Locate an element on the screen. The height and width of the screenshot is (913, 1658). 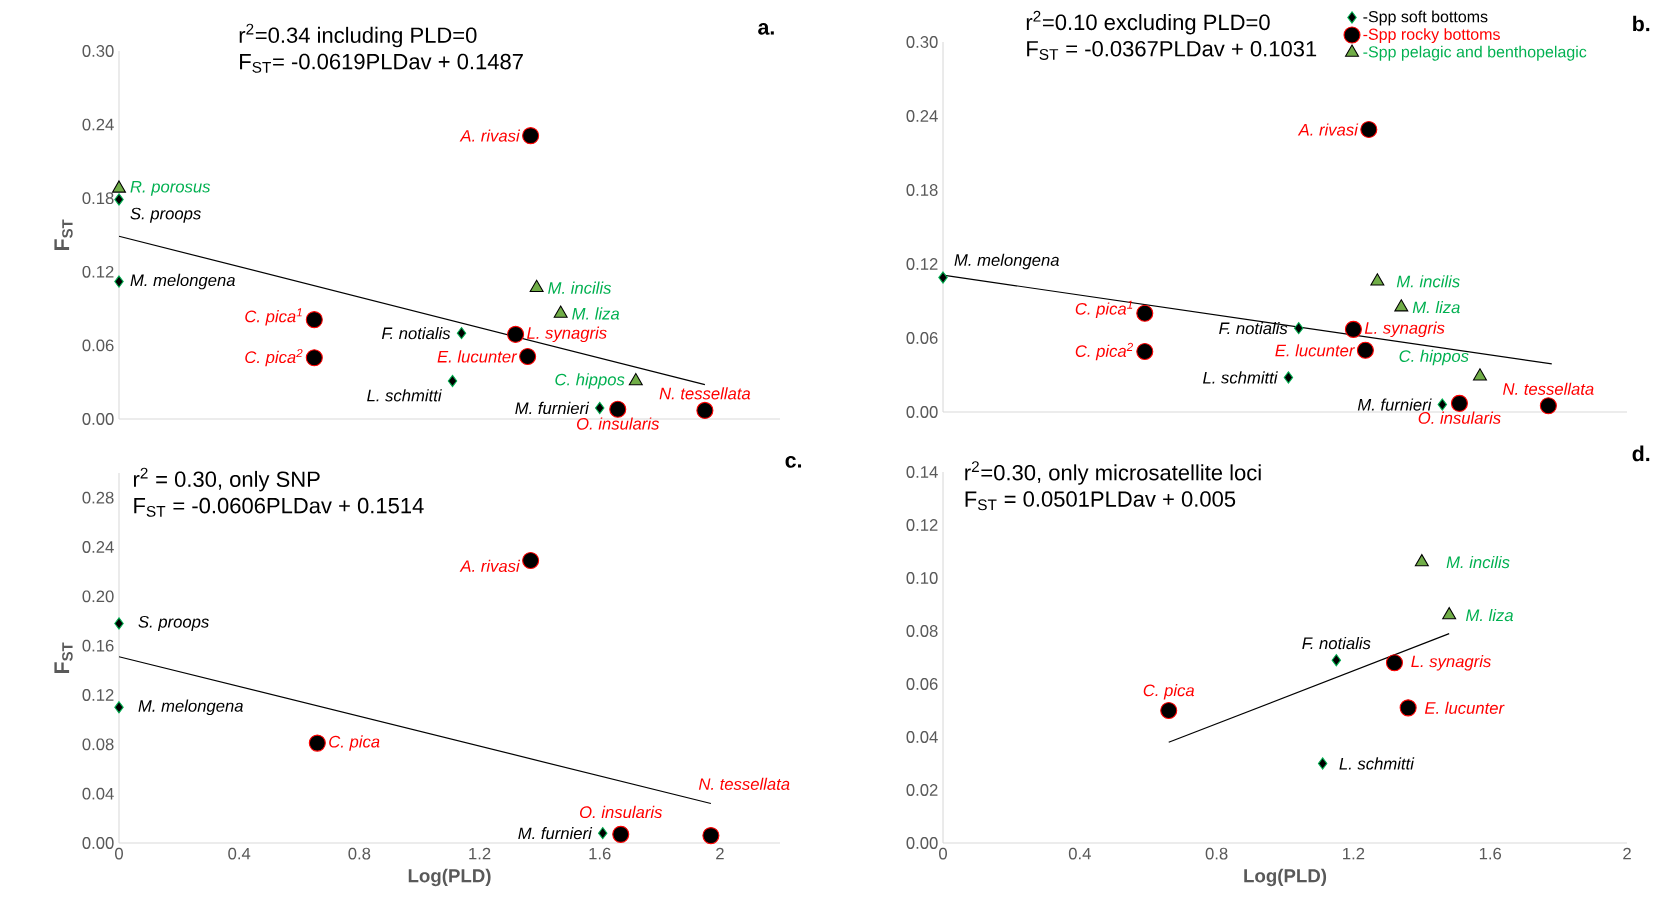
x-tick-label: 0.4 is located at coordinates (239, 853).